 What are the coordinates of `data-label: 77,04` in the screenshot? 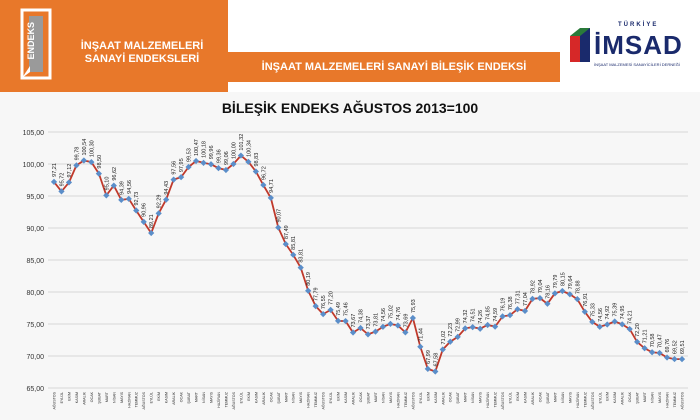 It's located at (526, 299).